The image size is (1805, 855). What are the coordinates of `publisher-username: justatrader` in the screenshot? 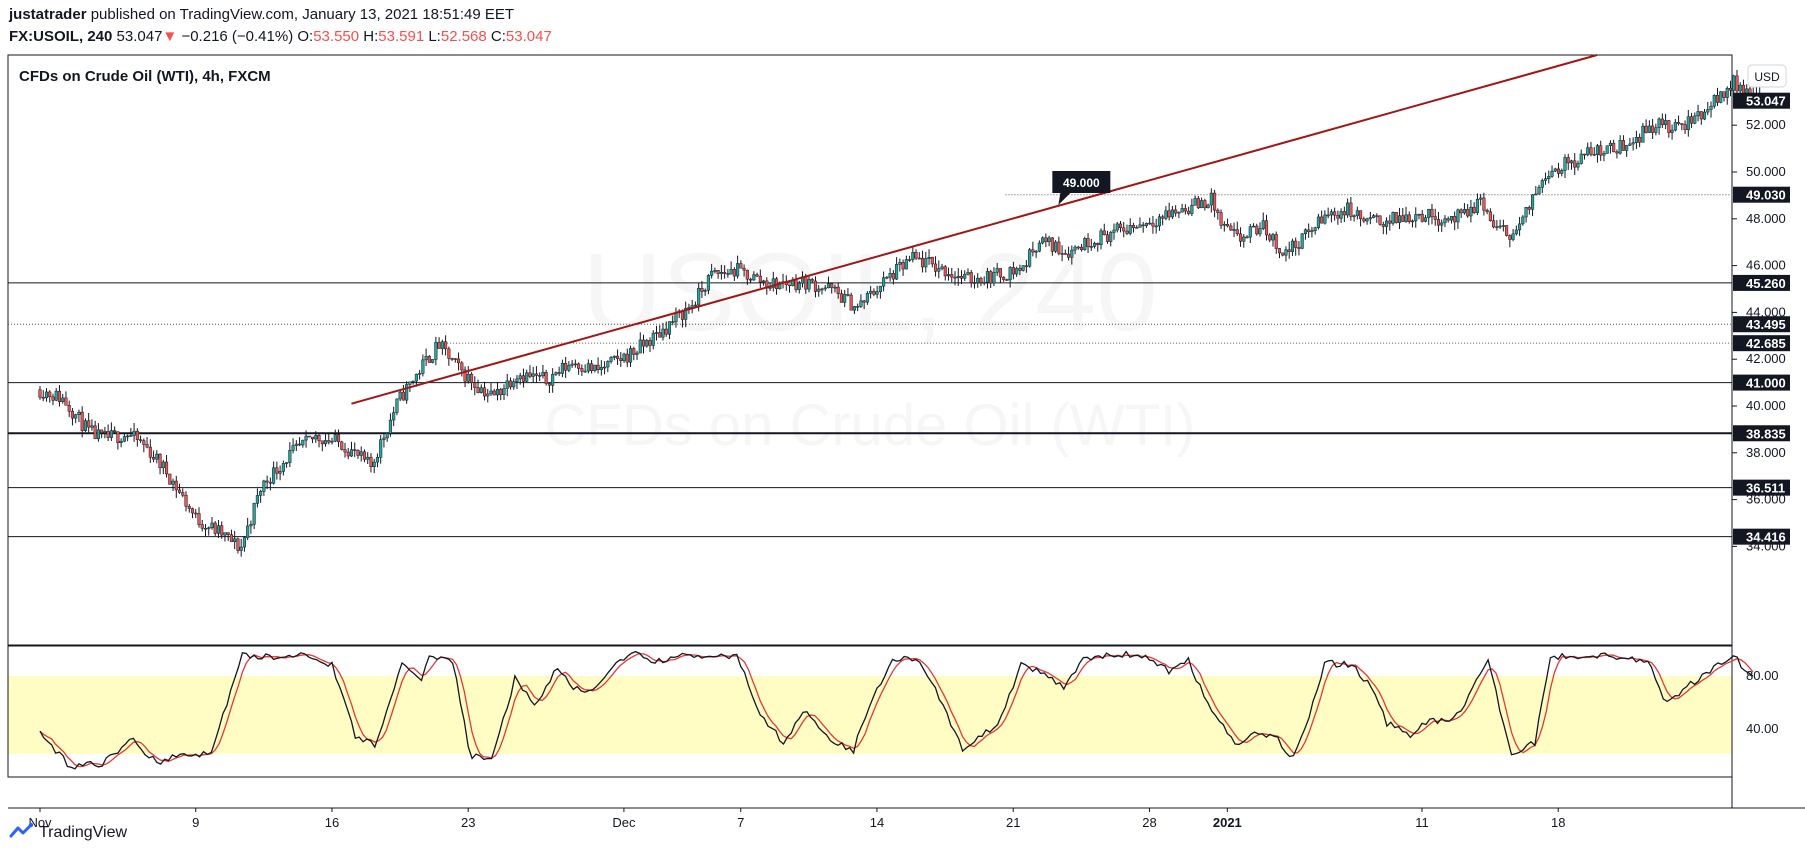 It's located at (48, 14).